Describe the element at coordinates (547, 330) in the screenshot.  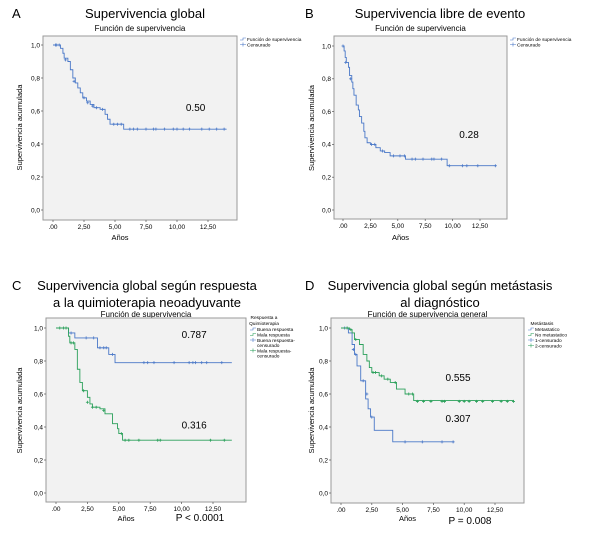
I see `legend-label: Metastatico` at that location.